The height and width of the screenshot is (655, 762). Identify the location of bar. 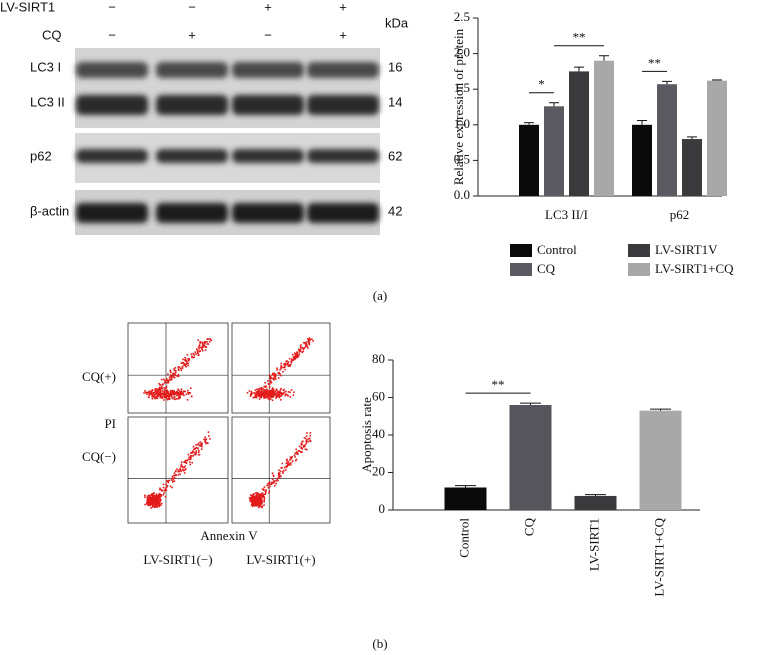
(554, 151).